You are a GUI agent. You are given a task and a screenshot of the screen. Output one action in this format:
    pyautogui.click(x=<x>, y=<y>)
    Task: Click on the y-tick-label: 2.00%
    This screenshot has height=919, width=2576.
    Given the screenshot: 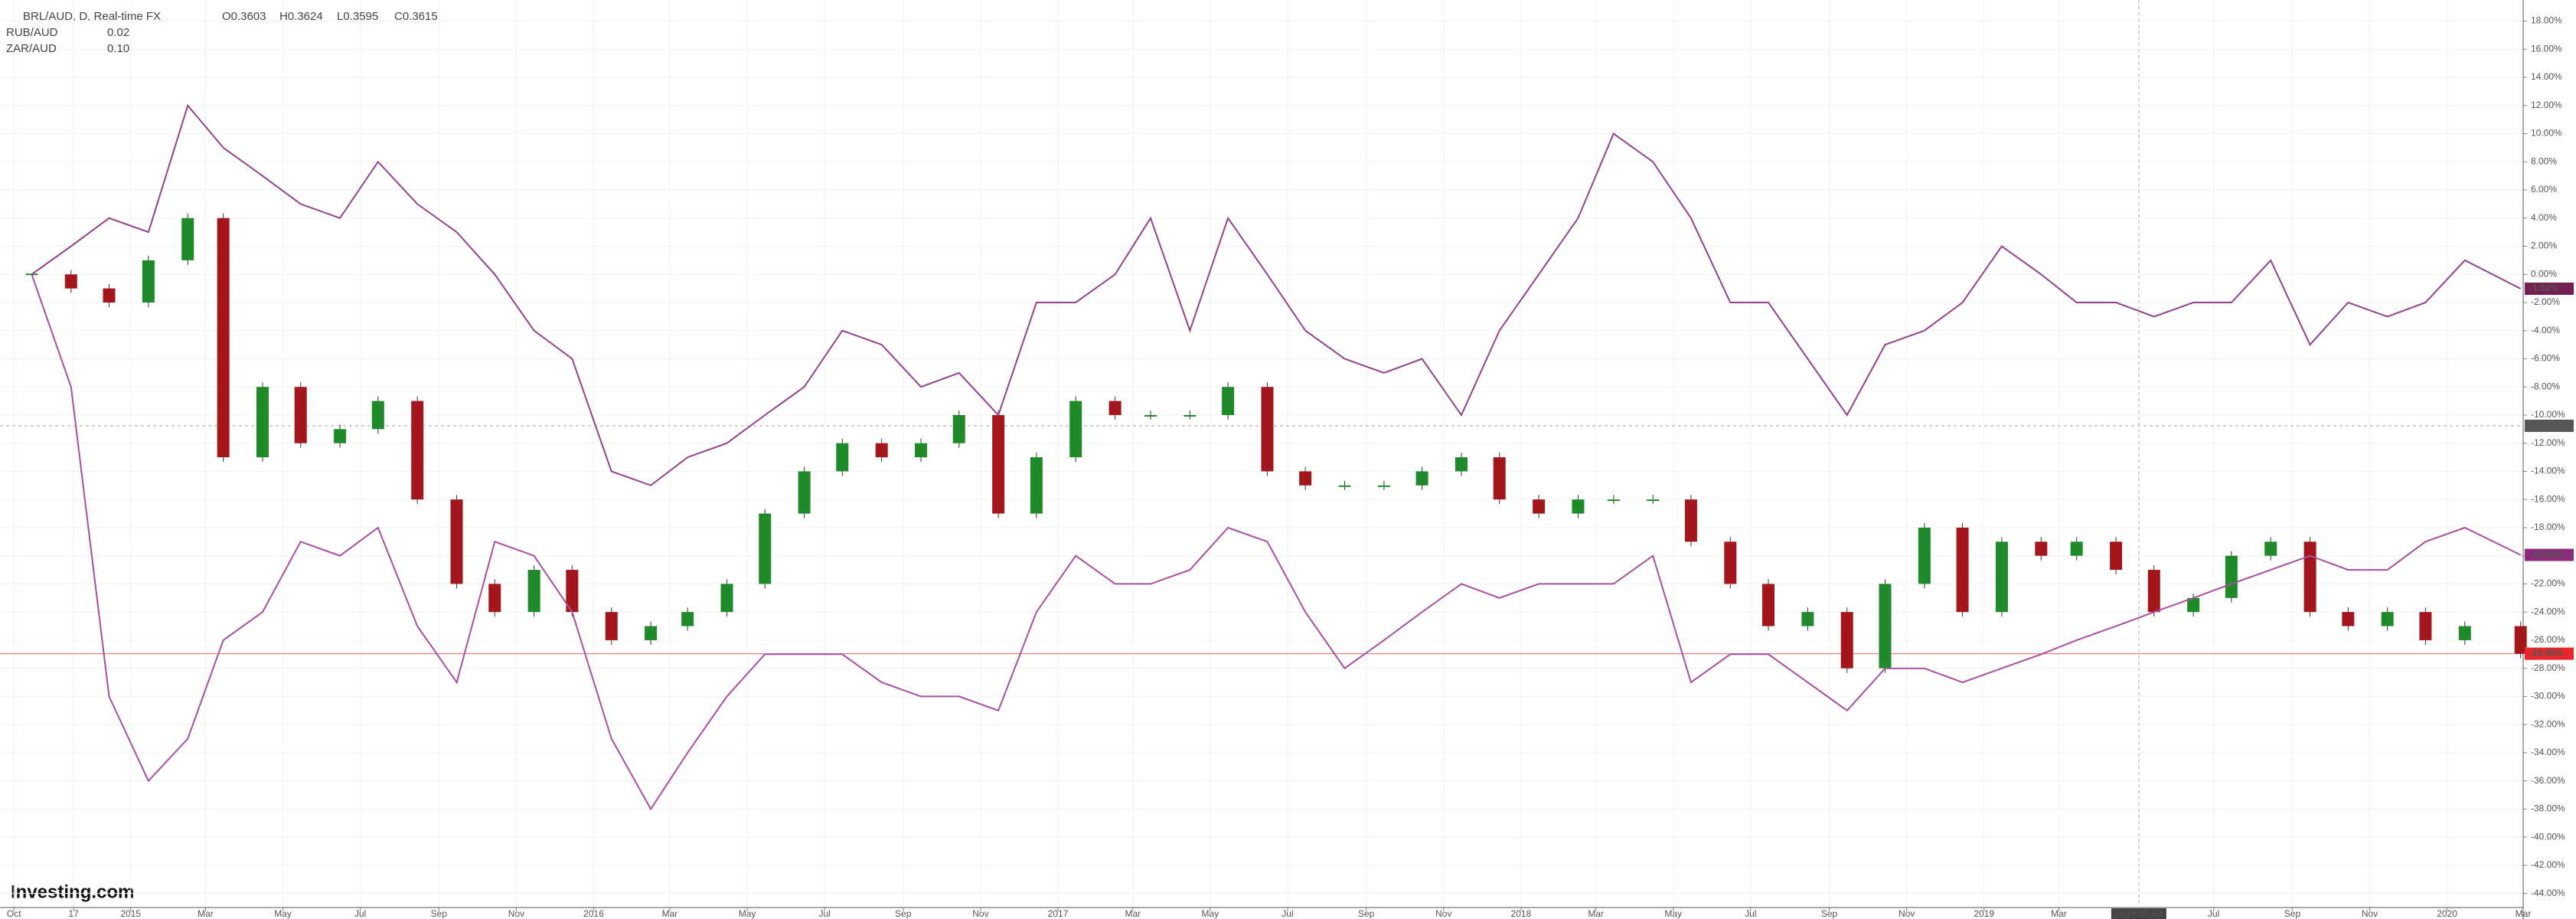 What is the action you would take?
    pyautogui.click(x=2544, y=246)
    